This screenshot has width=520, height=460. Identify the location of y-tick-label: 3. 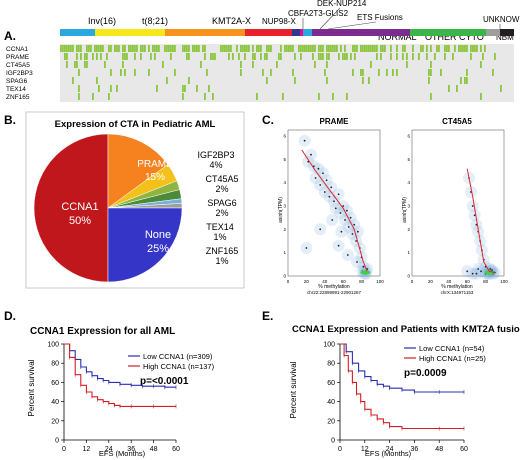
(284, 206).